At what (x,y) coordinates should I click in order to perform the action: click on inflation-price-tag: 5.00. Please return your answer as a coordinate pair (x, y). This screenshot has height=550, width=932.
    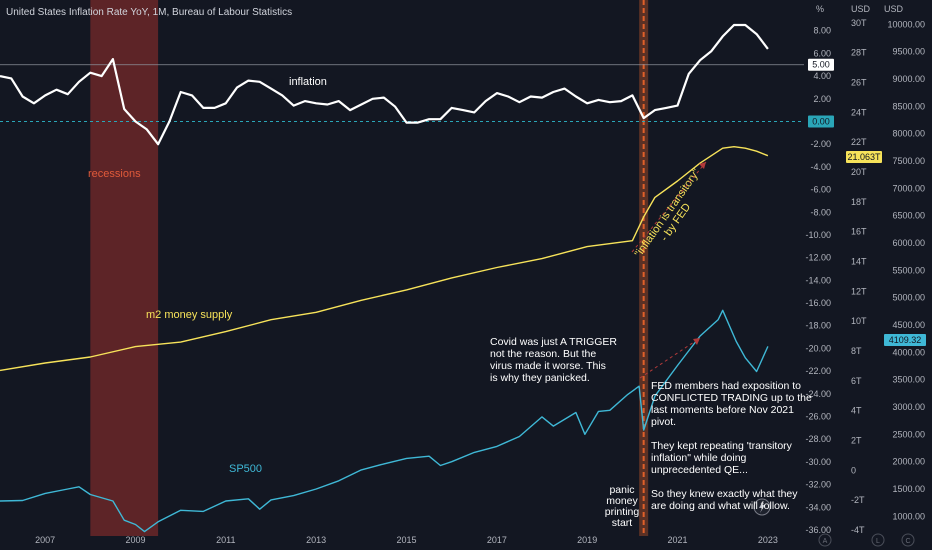
    Looking at the image, I should click on (821, 64).